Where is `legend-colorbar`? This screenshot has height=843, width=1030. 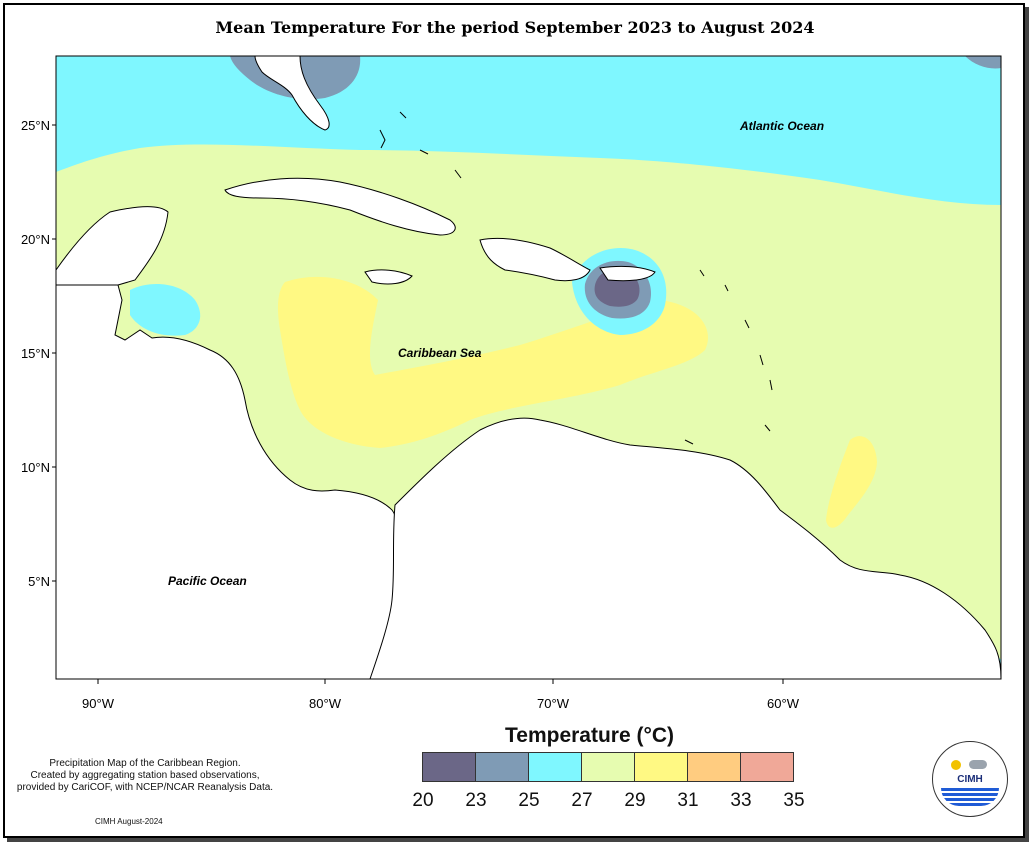
legend-colorbar is located at coordinates (608, 767).